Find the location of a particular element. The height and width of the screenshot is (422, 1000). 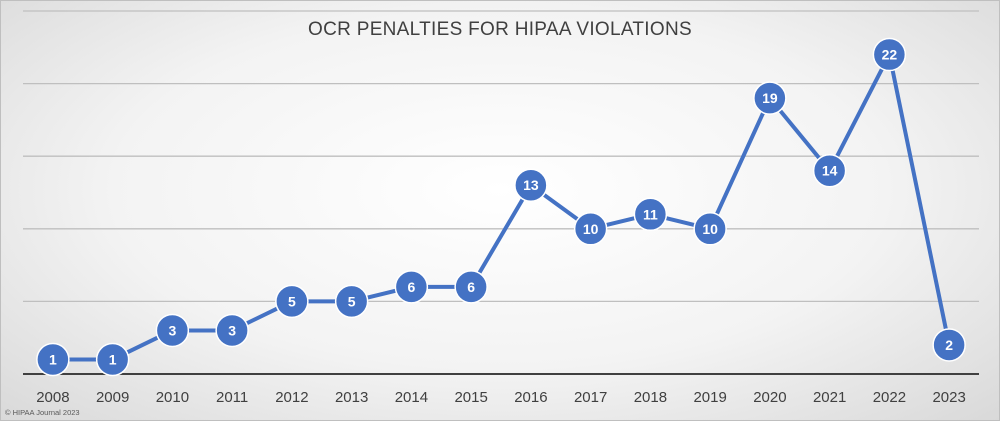

x-tick-label: 2011 is located at coordinates (232, 397).